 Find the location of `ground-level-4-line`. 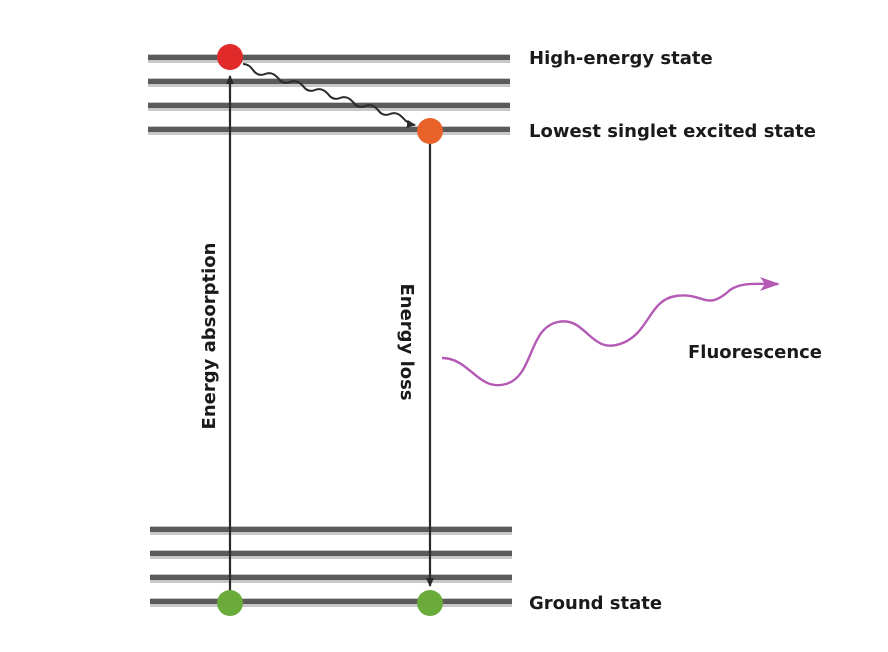

ground-level-4-line is located at coordinates (331, 601).